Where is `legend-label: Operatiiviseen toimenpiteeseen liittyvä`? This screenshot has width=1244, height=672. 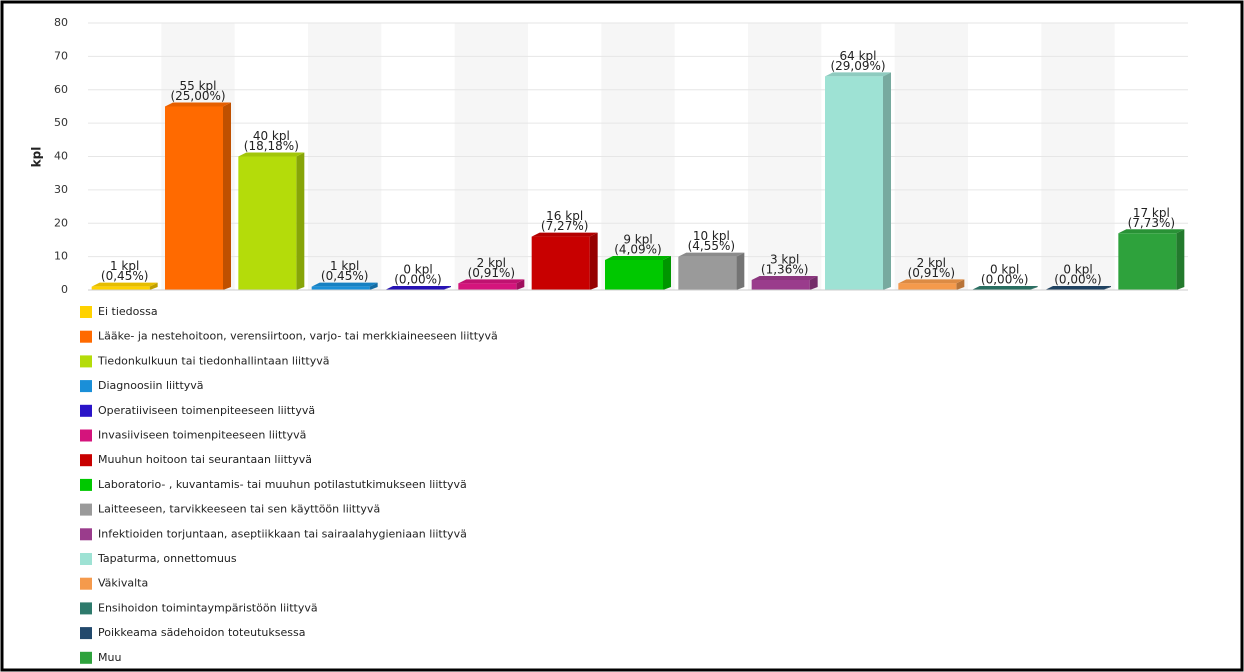
legend-label: Operatiiviseen toimenpiteeseen liittyvä is located at coordinates (206, 410).